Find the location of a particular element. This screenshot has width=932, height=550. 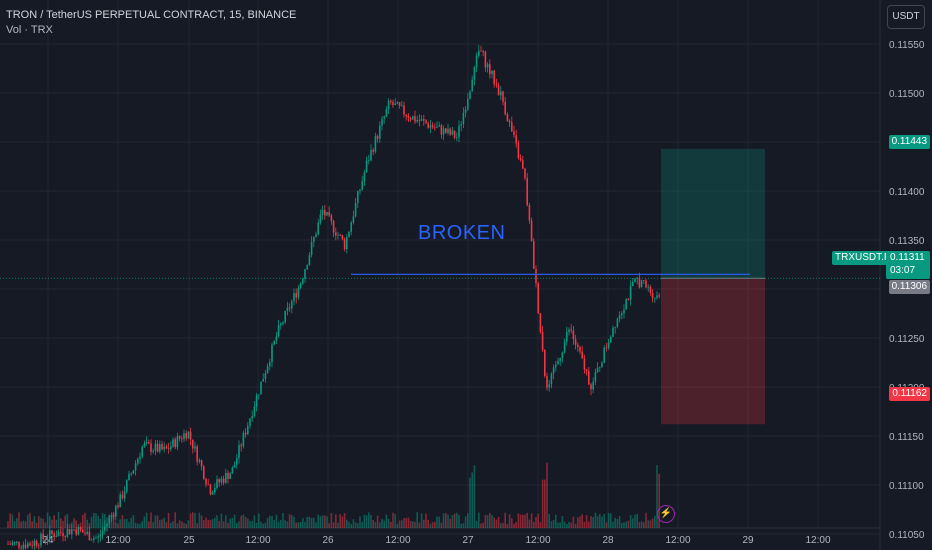

take-profit-zone is located at coordinates (713, 213).